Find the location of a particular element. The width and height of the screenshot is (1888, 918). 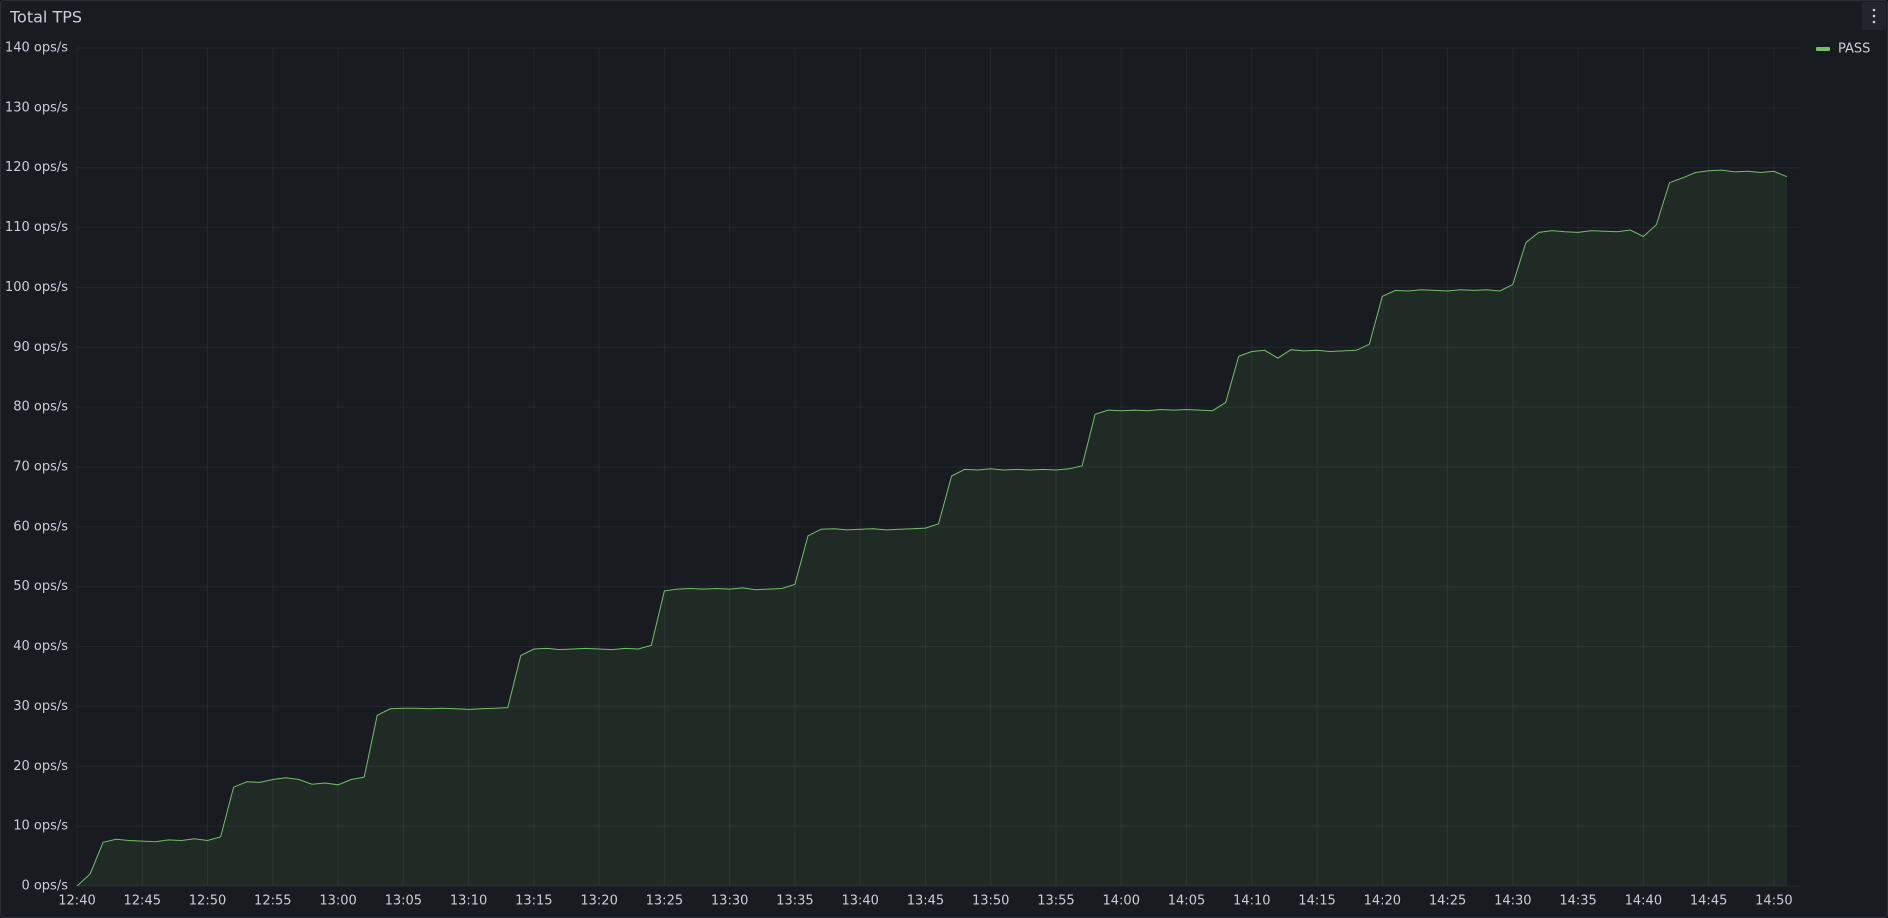

x-tick-label: 13:35 is located at coordinates (794, 901).